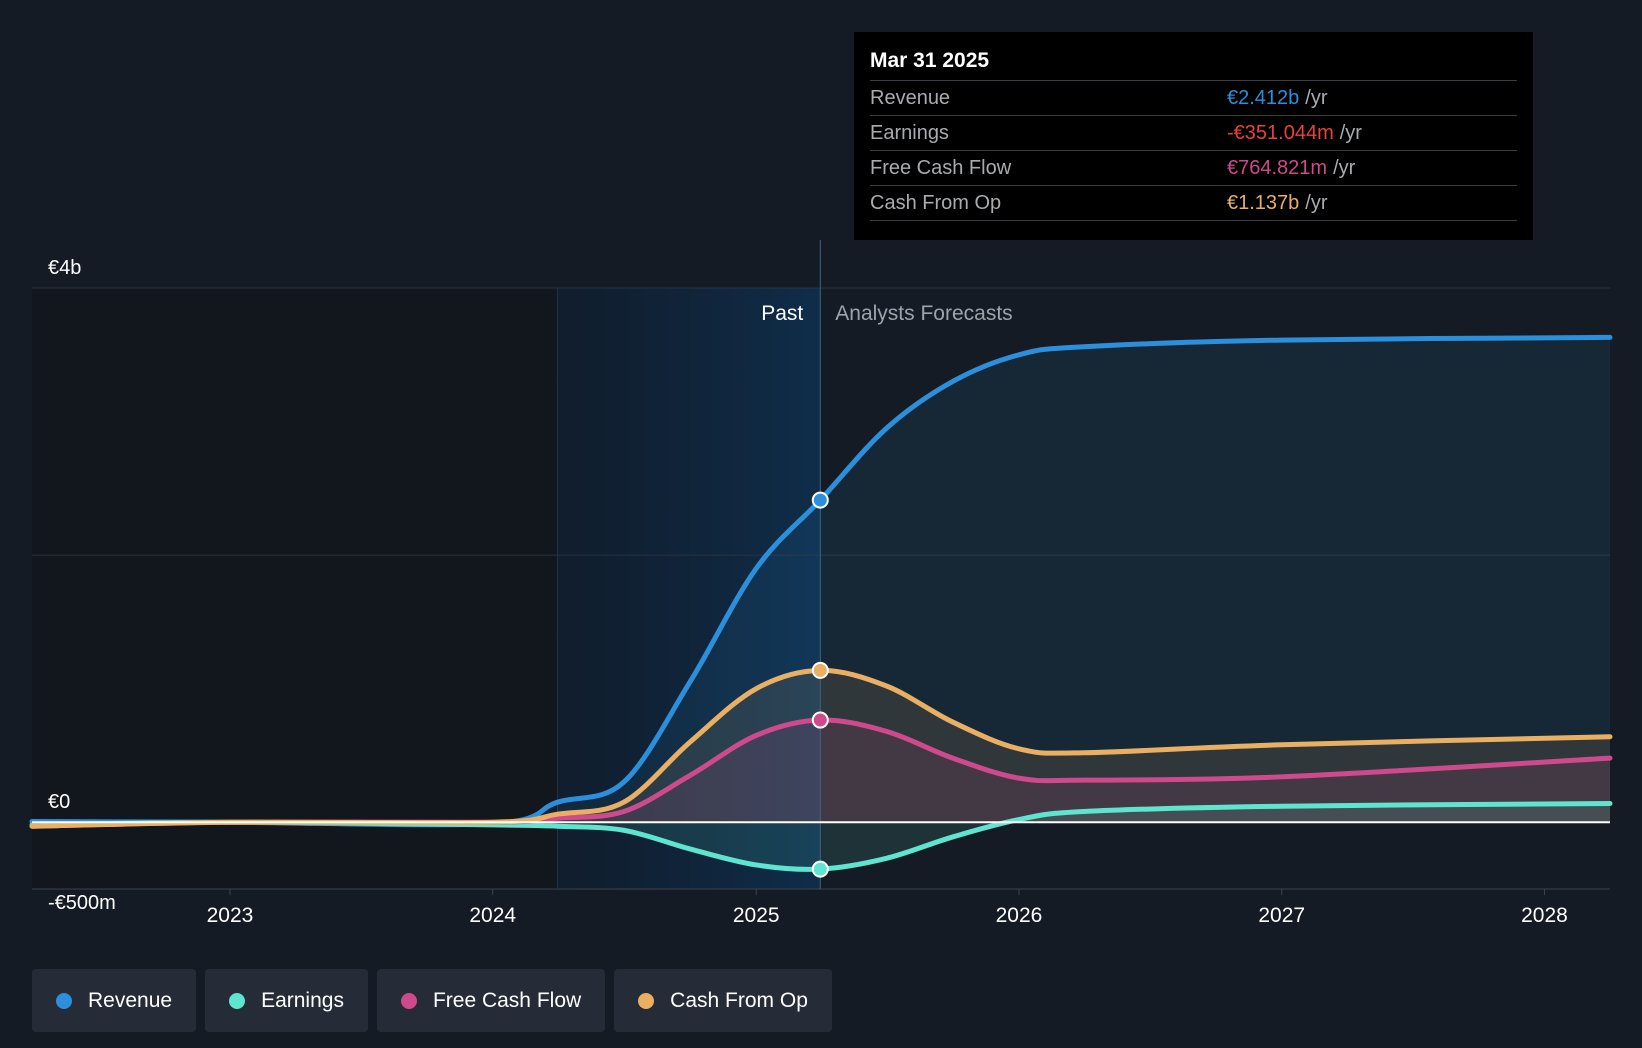 This screenshot has width=1642, height=1048. I want to click on tooltip-row-cash-from-op: Cash From Op €1.137b /yr, so click(1193, 203).